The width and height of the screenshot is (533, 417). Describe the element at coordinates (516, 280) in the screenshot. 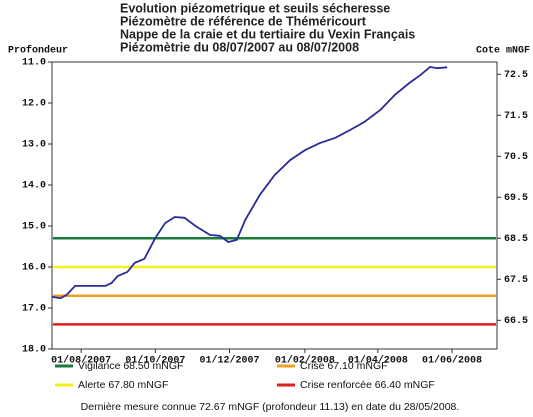

I see `y2-tick-label: 67.5` at that location.